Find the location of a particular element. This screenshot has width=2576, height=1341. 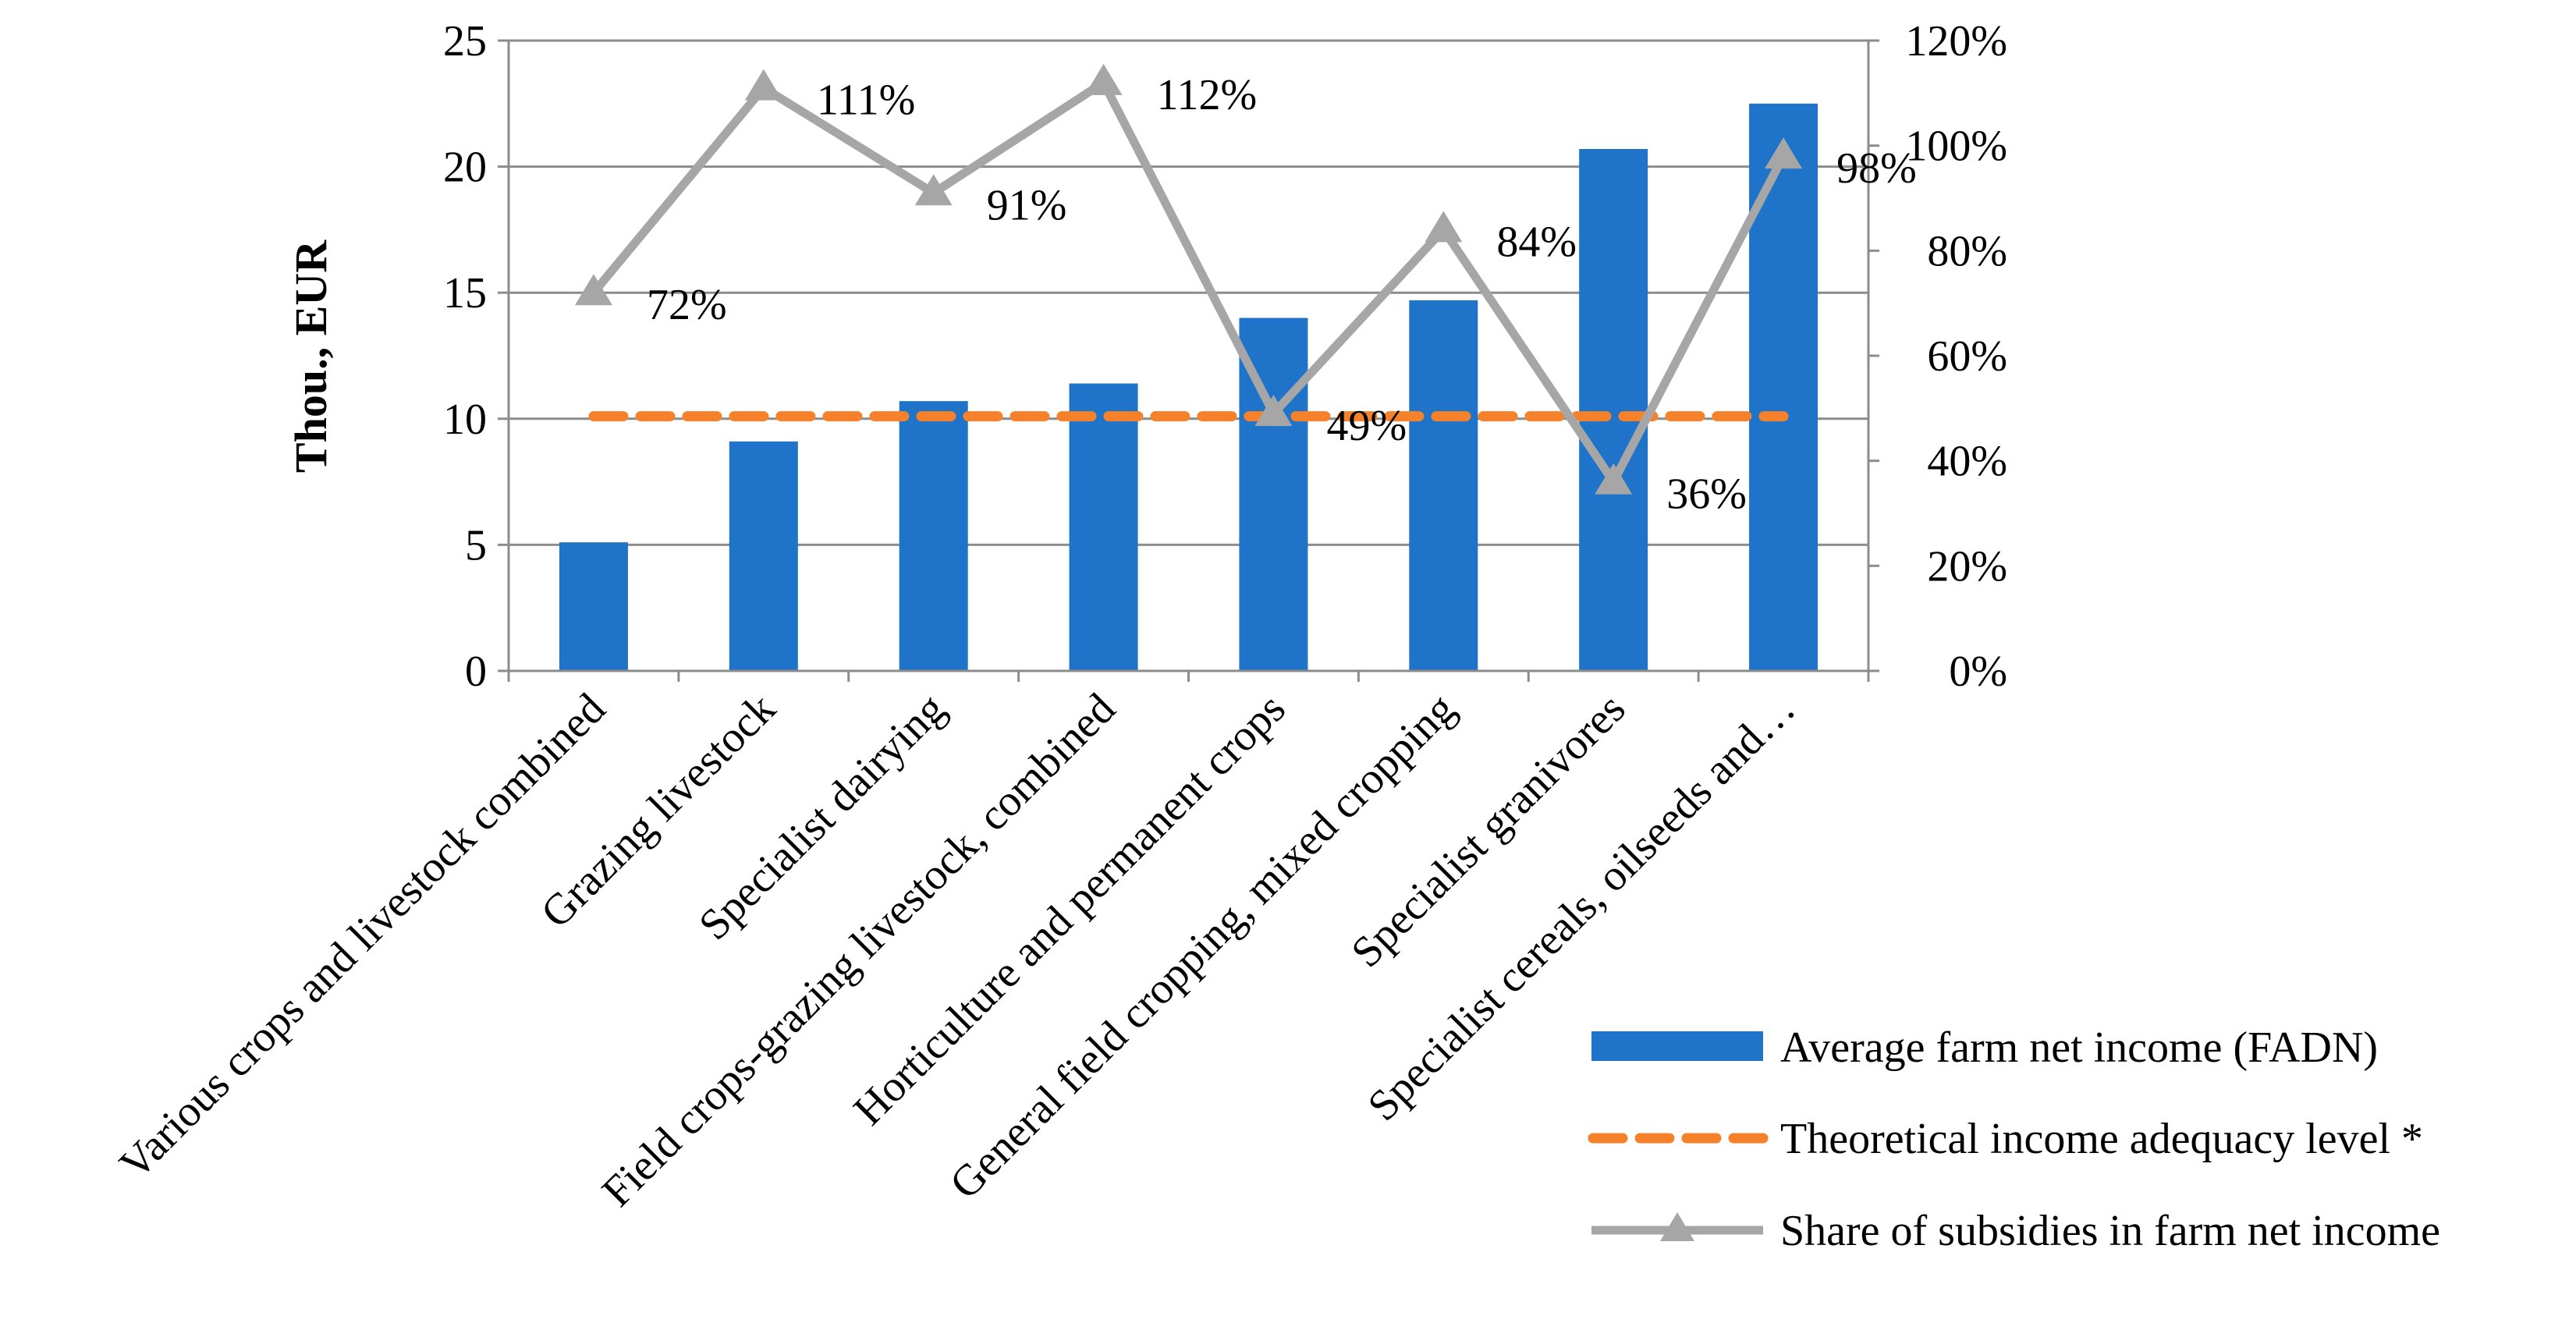

y2-tick-label: 60% is located at coordinates (1967, 356).